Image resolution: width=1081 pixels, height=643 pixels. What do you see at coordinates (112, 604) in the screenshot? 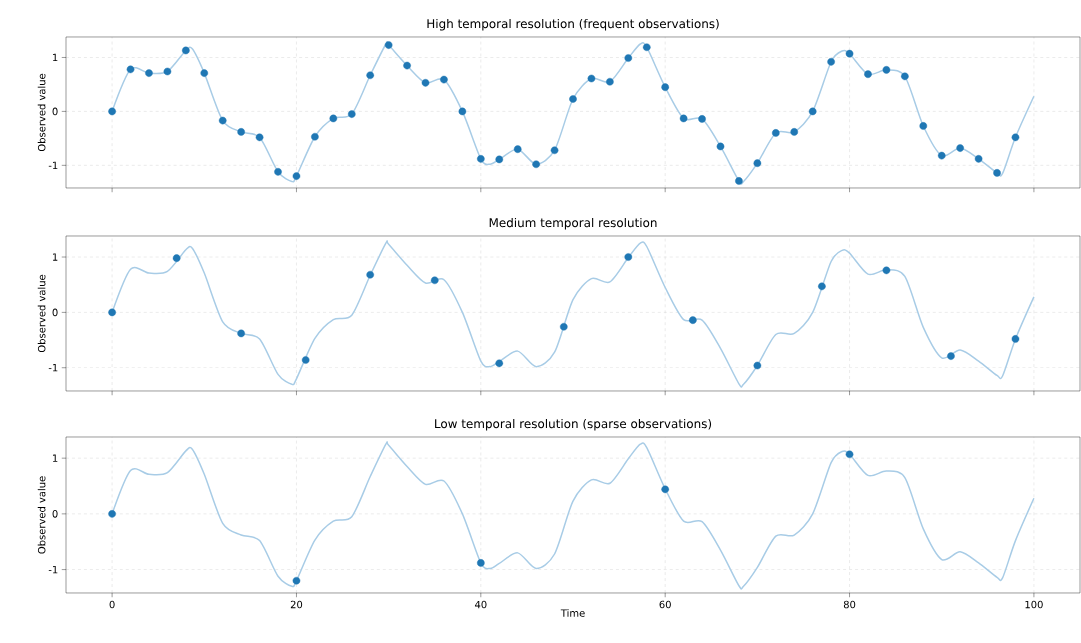
I see `x-tick-label: 0` at bounding box center [112, 604].